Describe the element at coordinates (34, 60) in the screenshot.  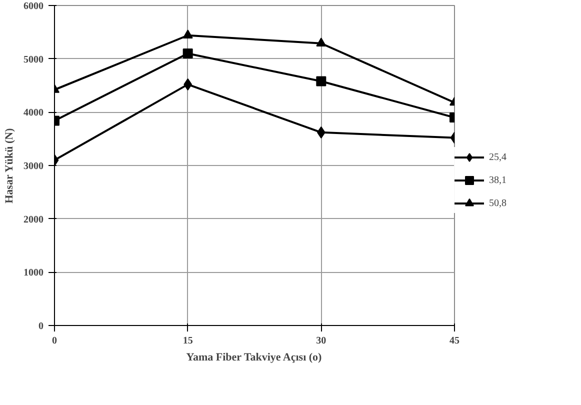
I see `y-tick-label: 5000` at that location.